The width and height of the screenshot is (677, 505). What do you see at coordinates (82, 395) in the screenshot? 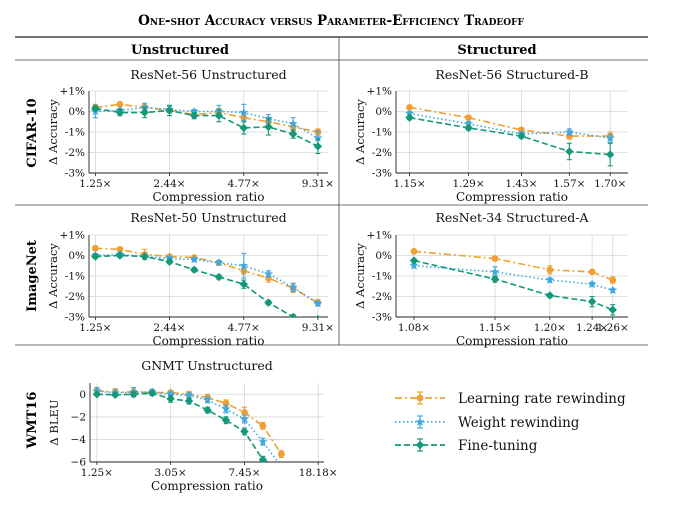
I see `y-tick-label: 0` at bounding box center [82, 395].